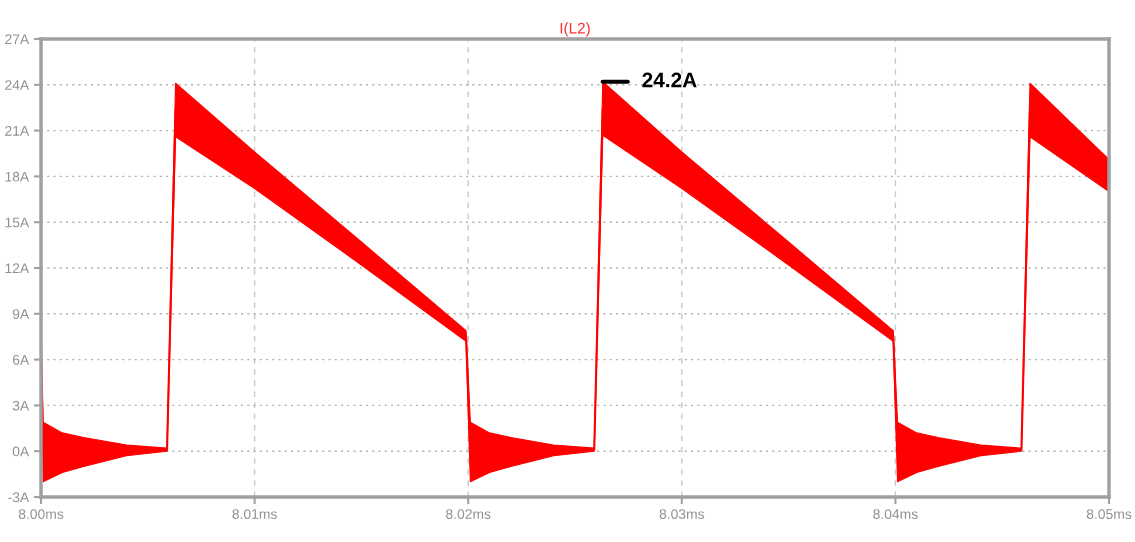 Image resolution: width=1135 pixels, height=542 pixels. I want to click on x-tick-label: 8.02ms, so click(468, 514).